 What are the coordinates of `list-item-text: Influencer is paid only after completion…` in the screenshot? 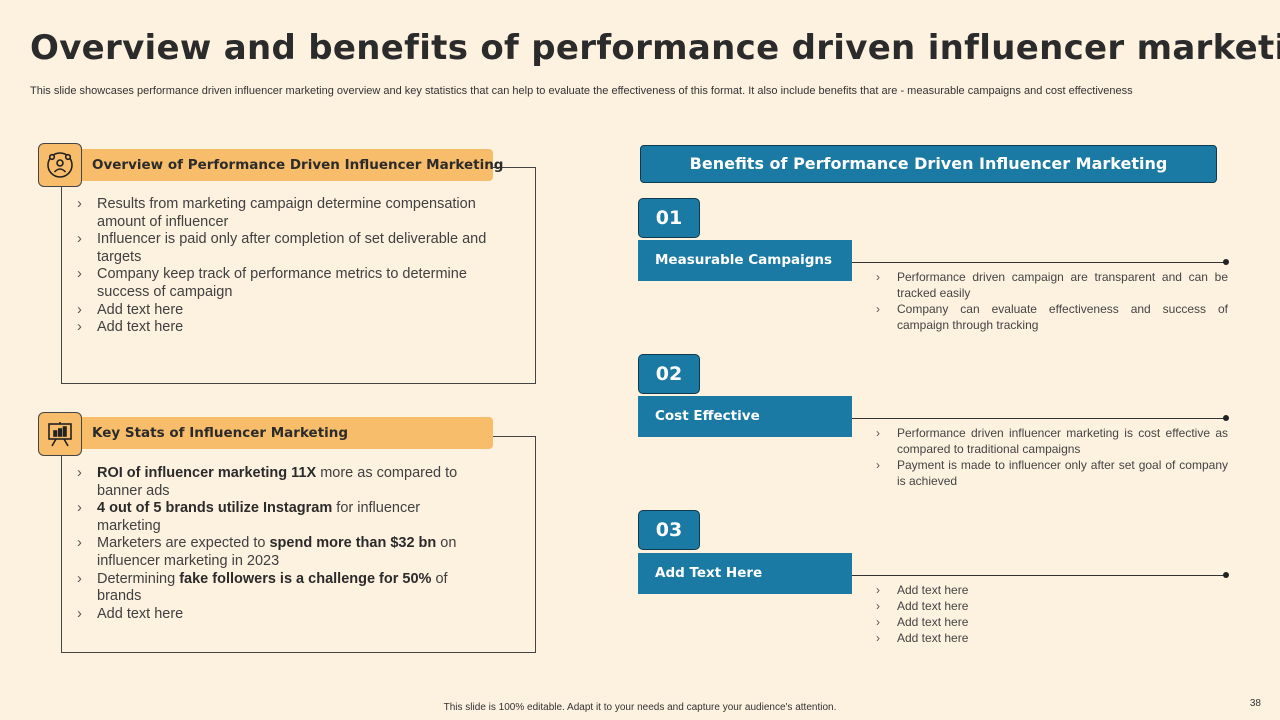 It's located at (292, 248).